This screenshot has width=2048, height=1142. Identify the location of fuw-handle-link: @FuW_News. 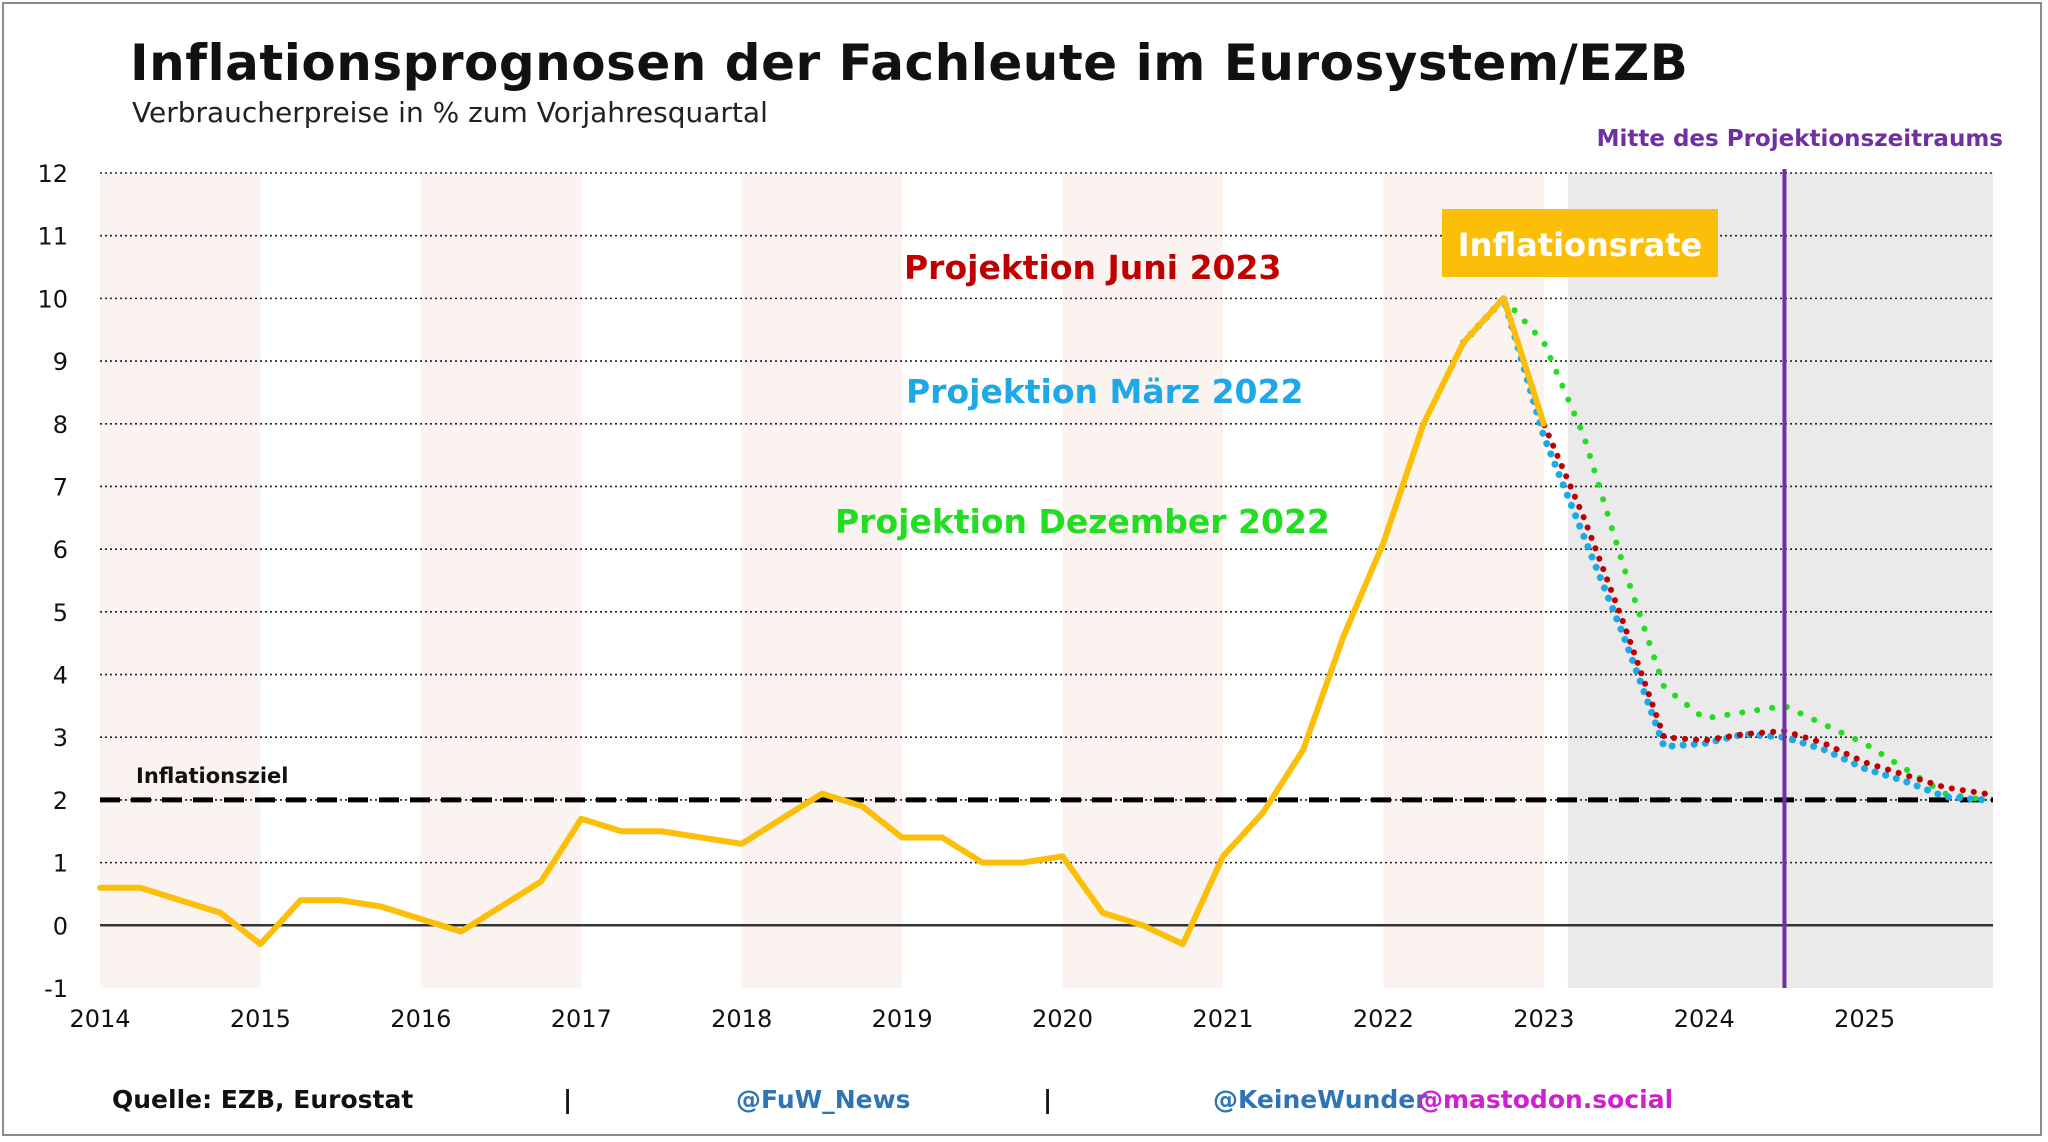
(823, 1099).